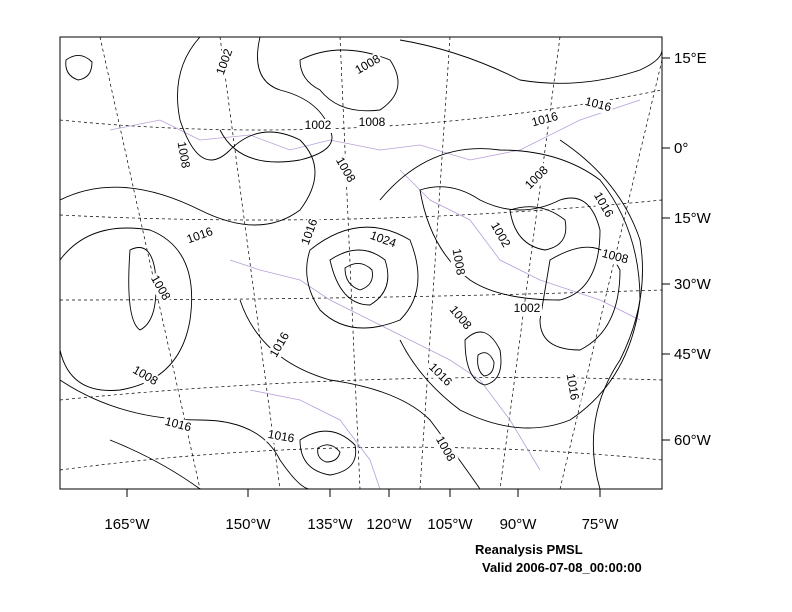 The width and height of the screenshot is (792, 612). What do you see at coordinates (681, 148) in the screenshot?
I see `lat-label: 0°` at bounding box center [681, 148].